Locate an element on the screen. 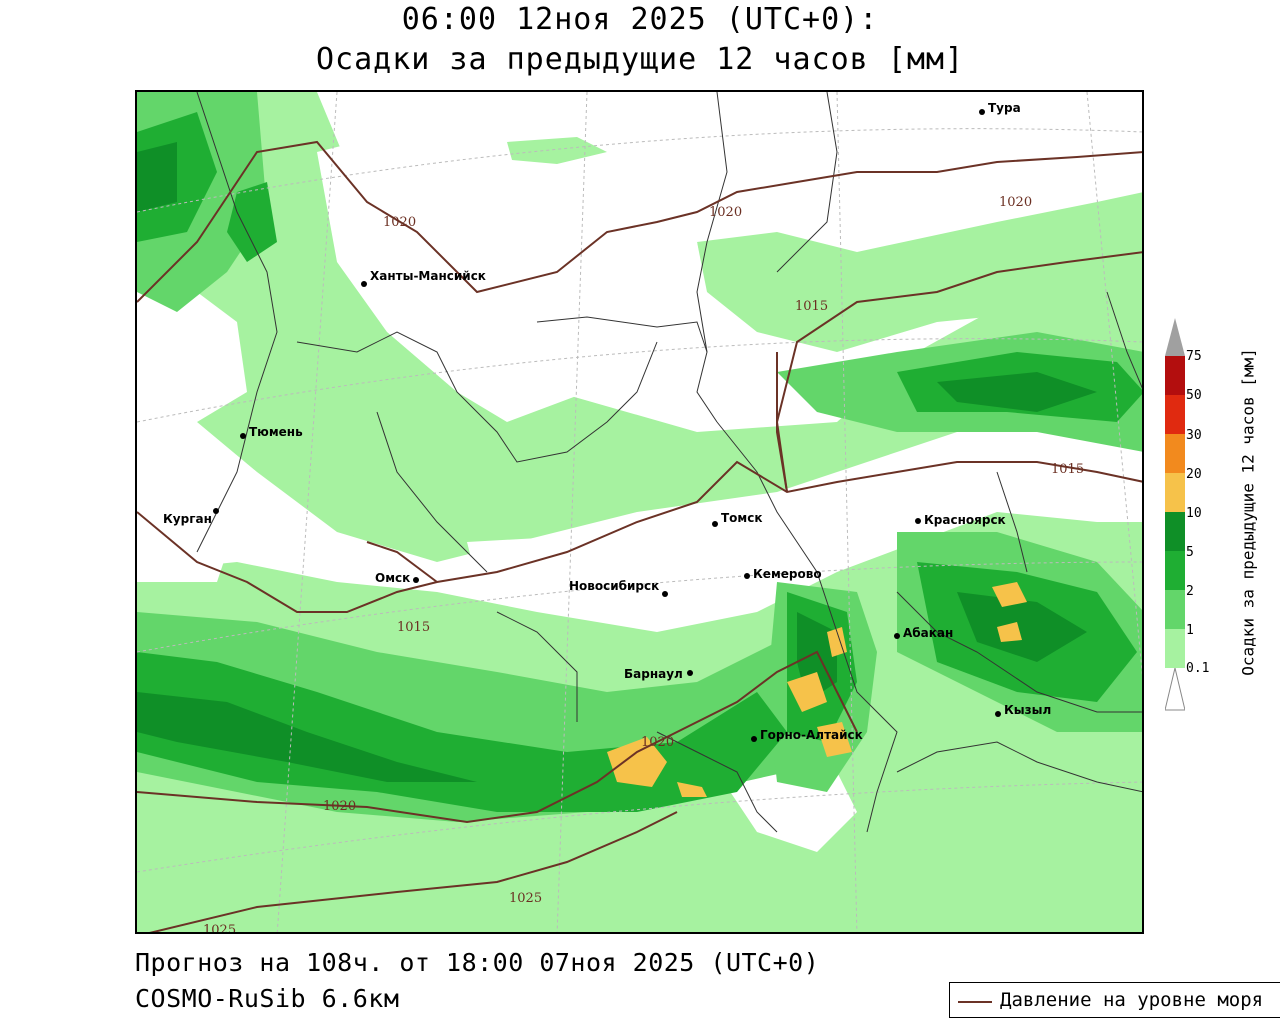  city-barnaul: Барнаул is located at coordinates (658, 674).